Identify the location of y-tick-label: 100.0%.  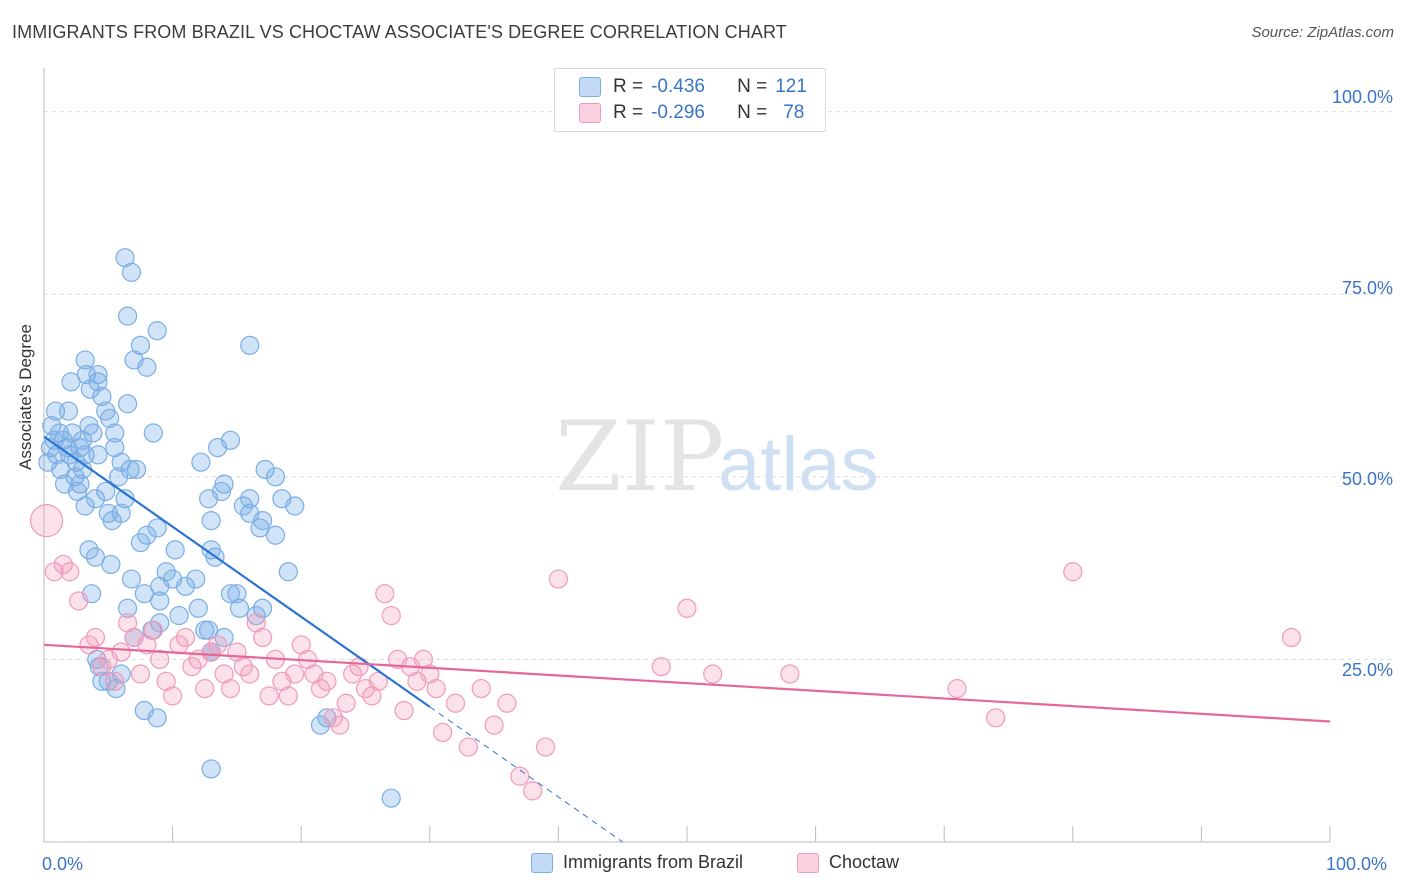
(1362, 97).